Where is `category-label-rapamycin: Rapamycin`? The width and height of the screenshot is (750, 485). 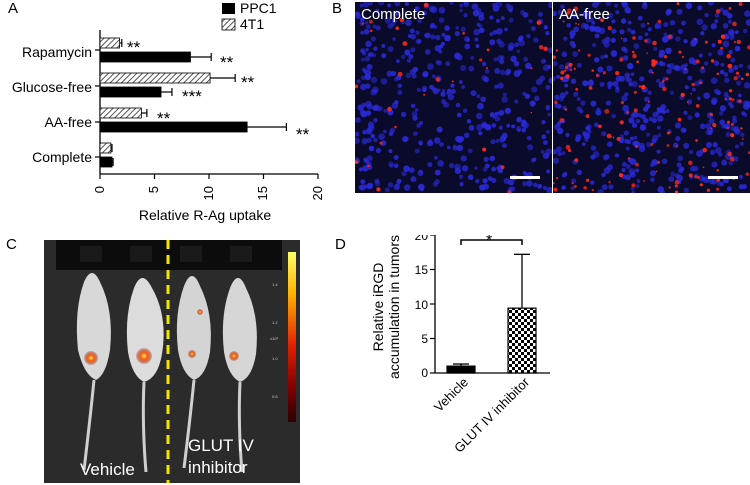
category-label-rapamycin: Rapamycin is located at coordinates (57, 52).